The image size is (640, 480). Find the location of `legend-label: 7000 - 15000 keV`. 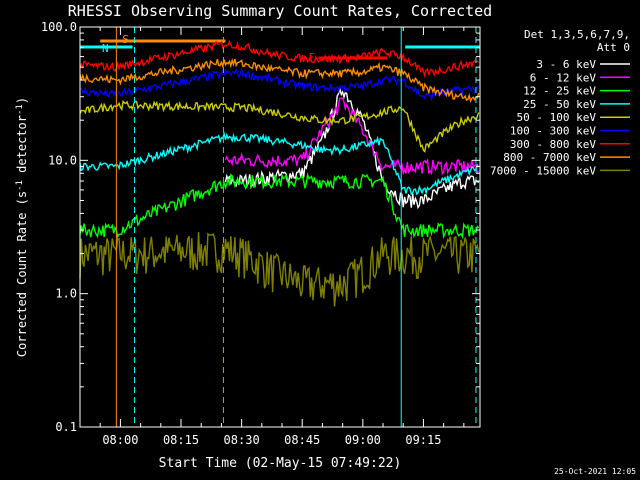

legend-label: 7000 - 15000 keV is located at coordinates (543, 170).